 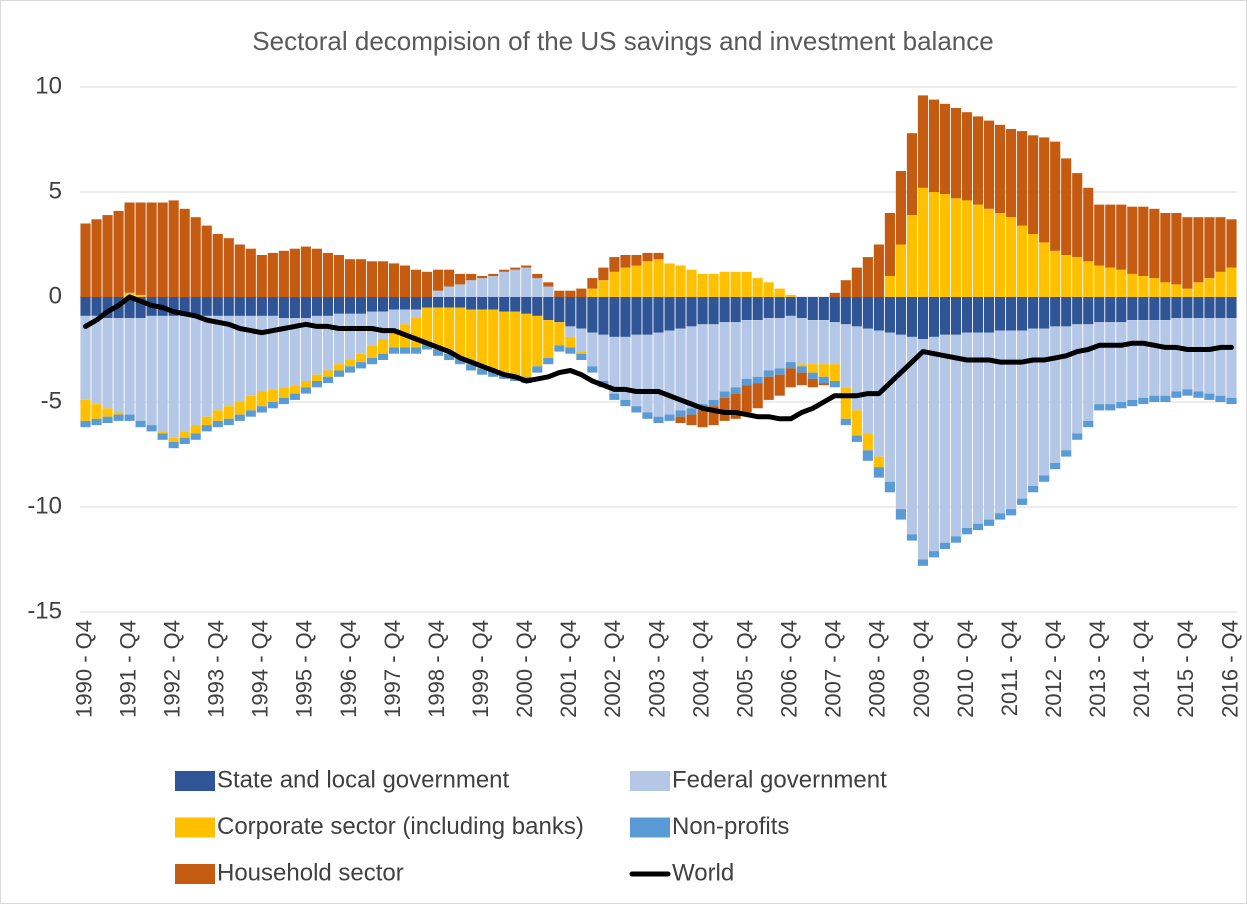 I want to click on legend-swatch, so click(x=650, y=781).